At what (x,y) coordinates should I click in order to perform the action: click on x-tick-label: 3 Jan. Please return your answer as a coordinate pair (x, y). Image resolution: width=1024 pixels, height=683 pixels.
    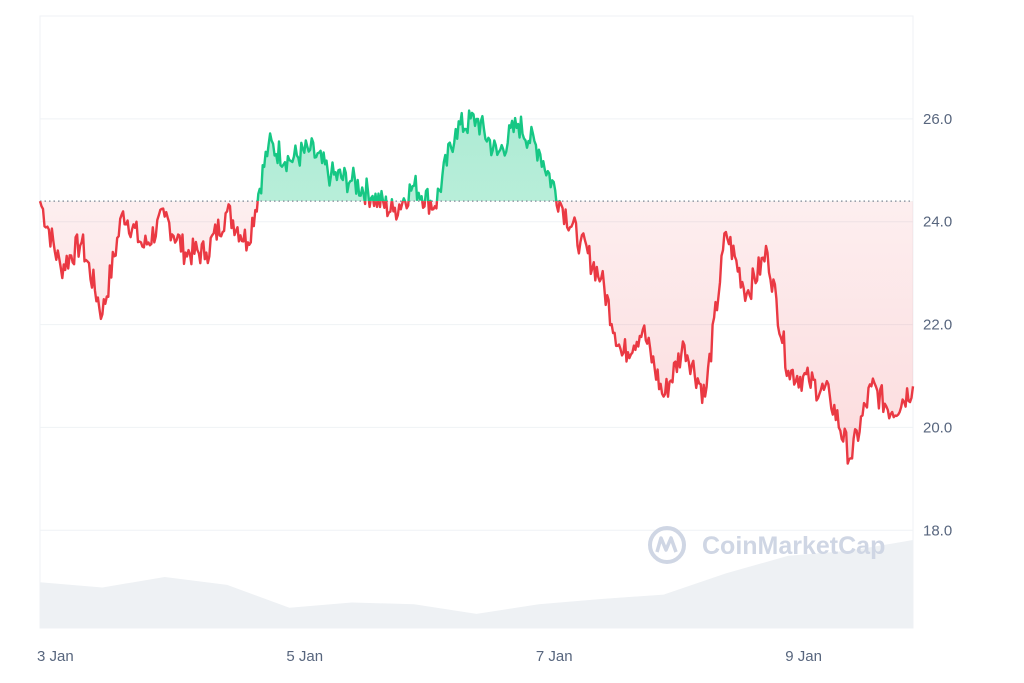
    Looking at the image, I should click on (55, 656).